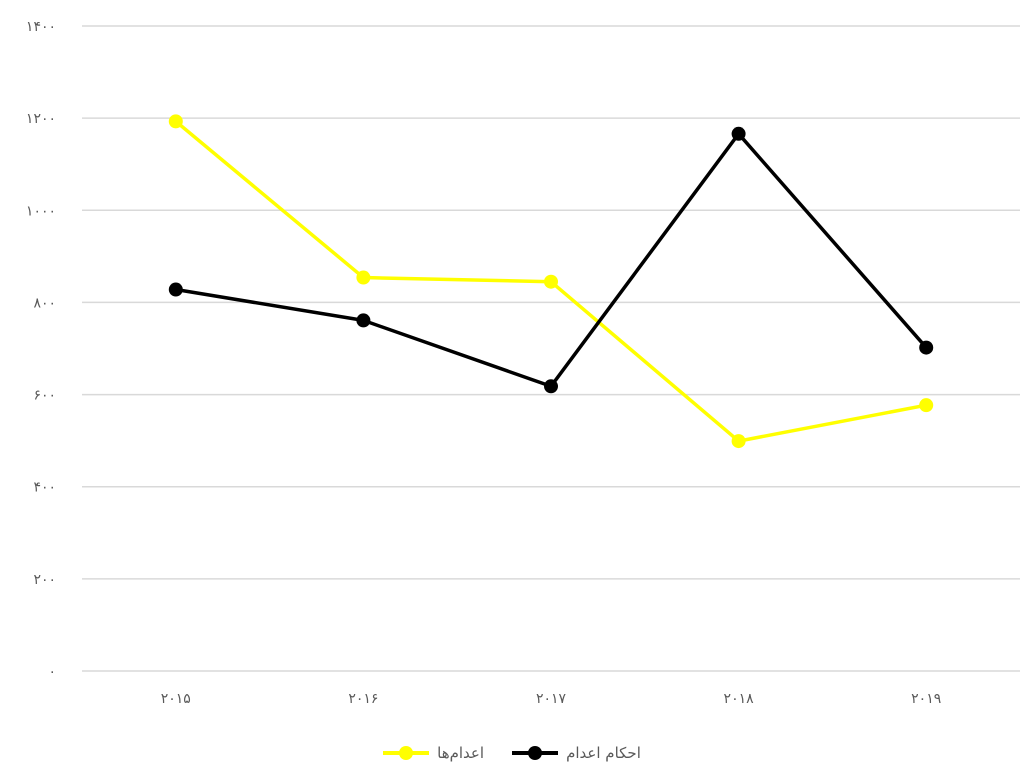 This screenshot has height=770, width=1022. Describe the element at coordinates (41, 211) in the screenshot. I see `y-tick-label: ۱۰۰۰` at that location.